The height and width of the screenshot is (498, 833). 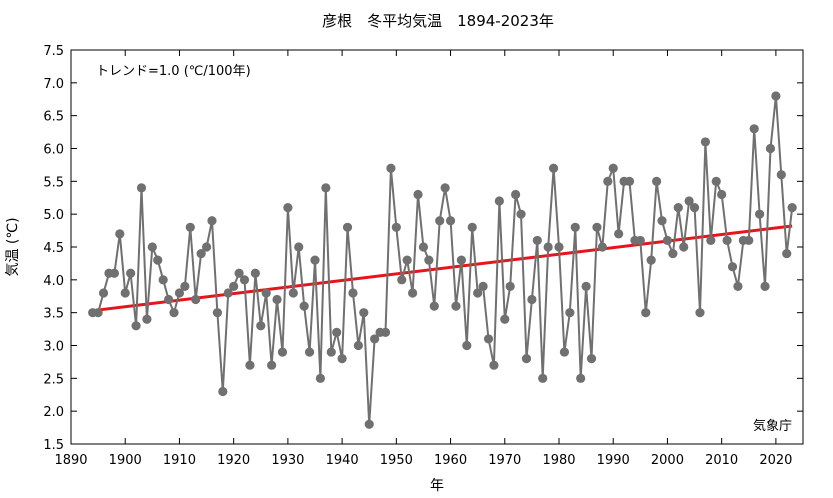 What do you see at coordinates (396, 460) in the screenshot?
I see `x-tick-label: 1950` at bounding box center [396, 460].